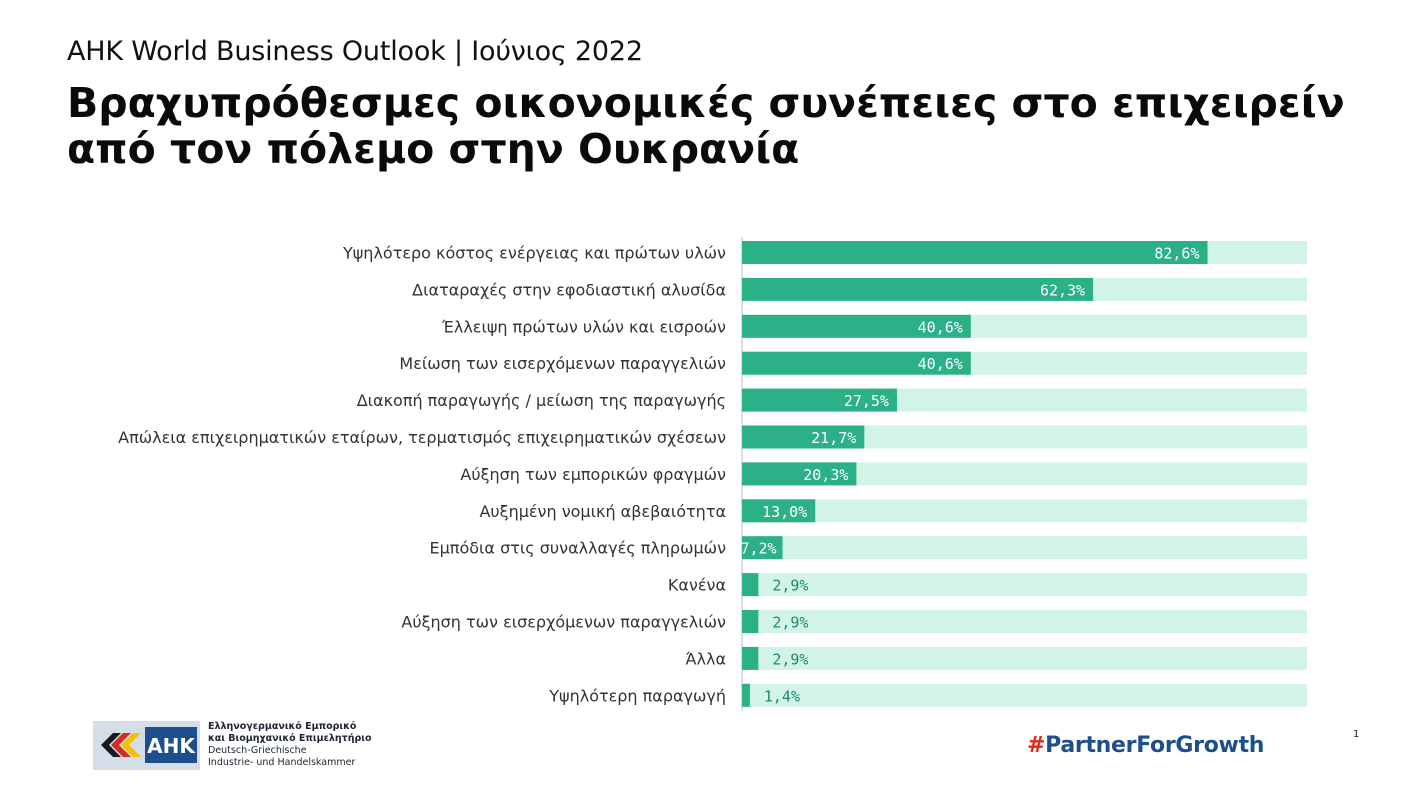 Image resolution: width=1416 pixels, height=797 pixels. I want to click on category-label: Άλλα, so click(705, 658).